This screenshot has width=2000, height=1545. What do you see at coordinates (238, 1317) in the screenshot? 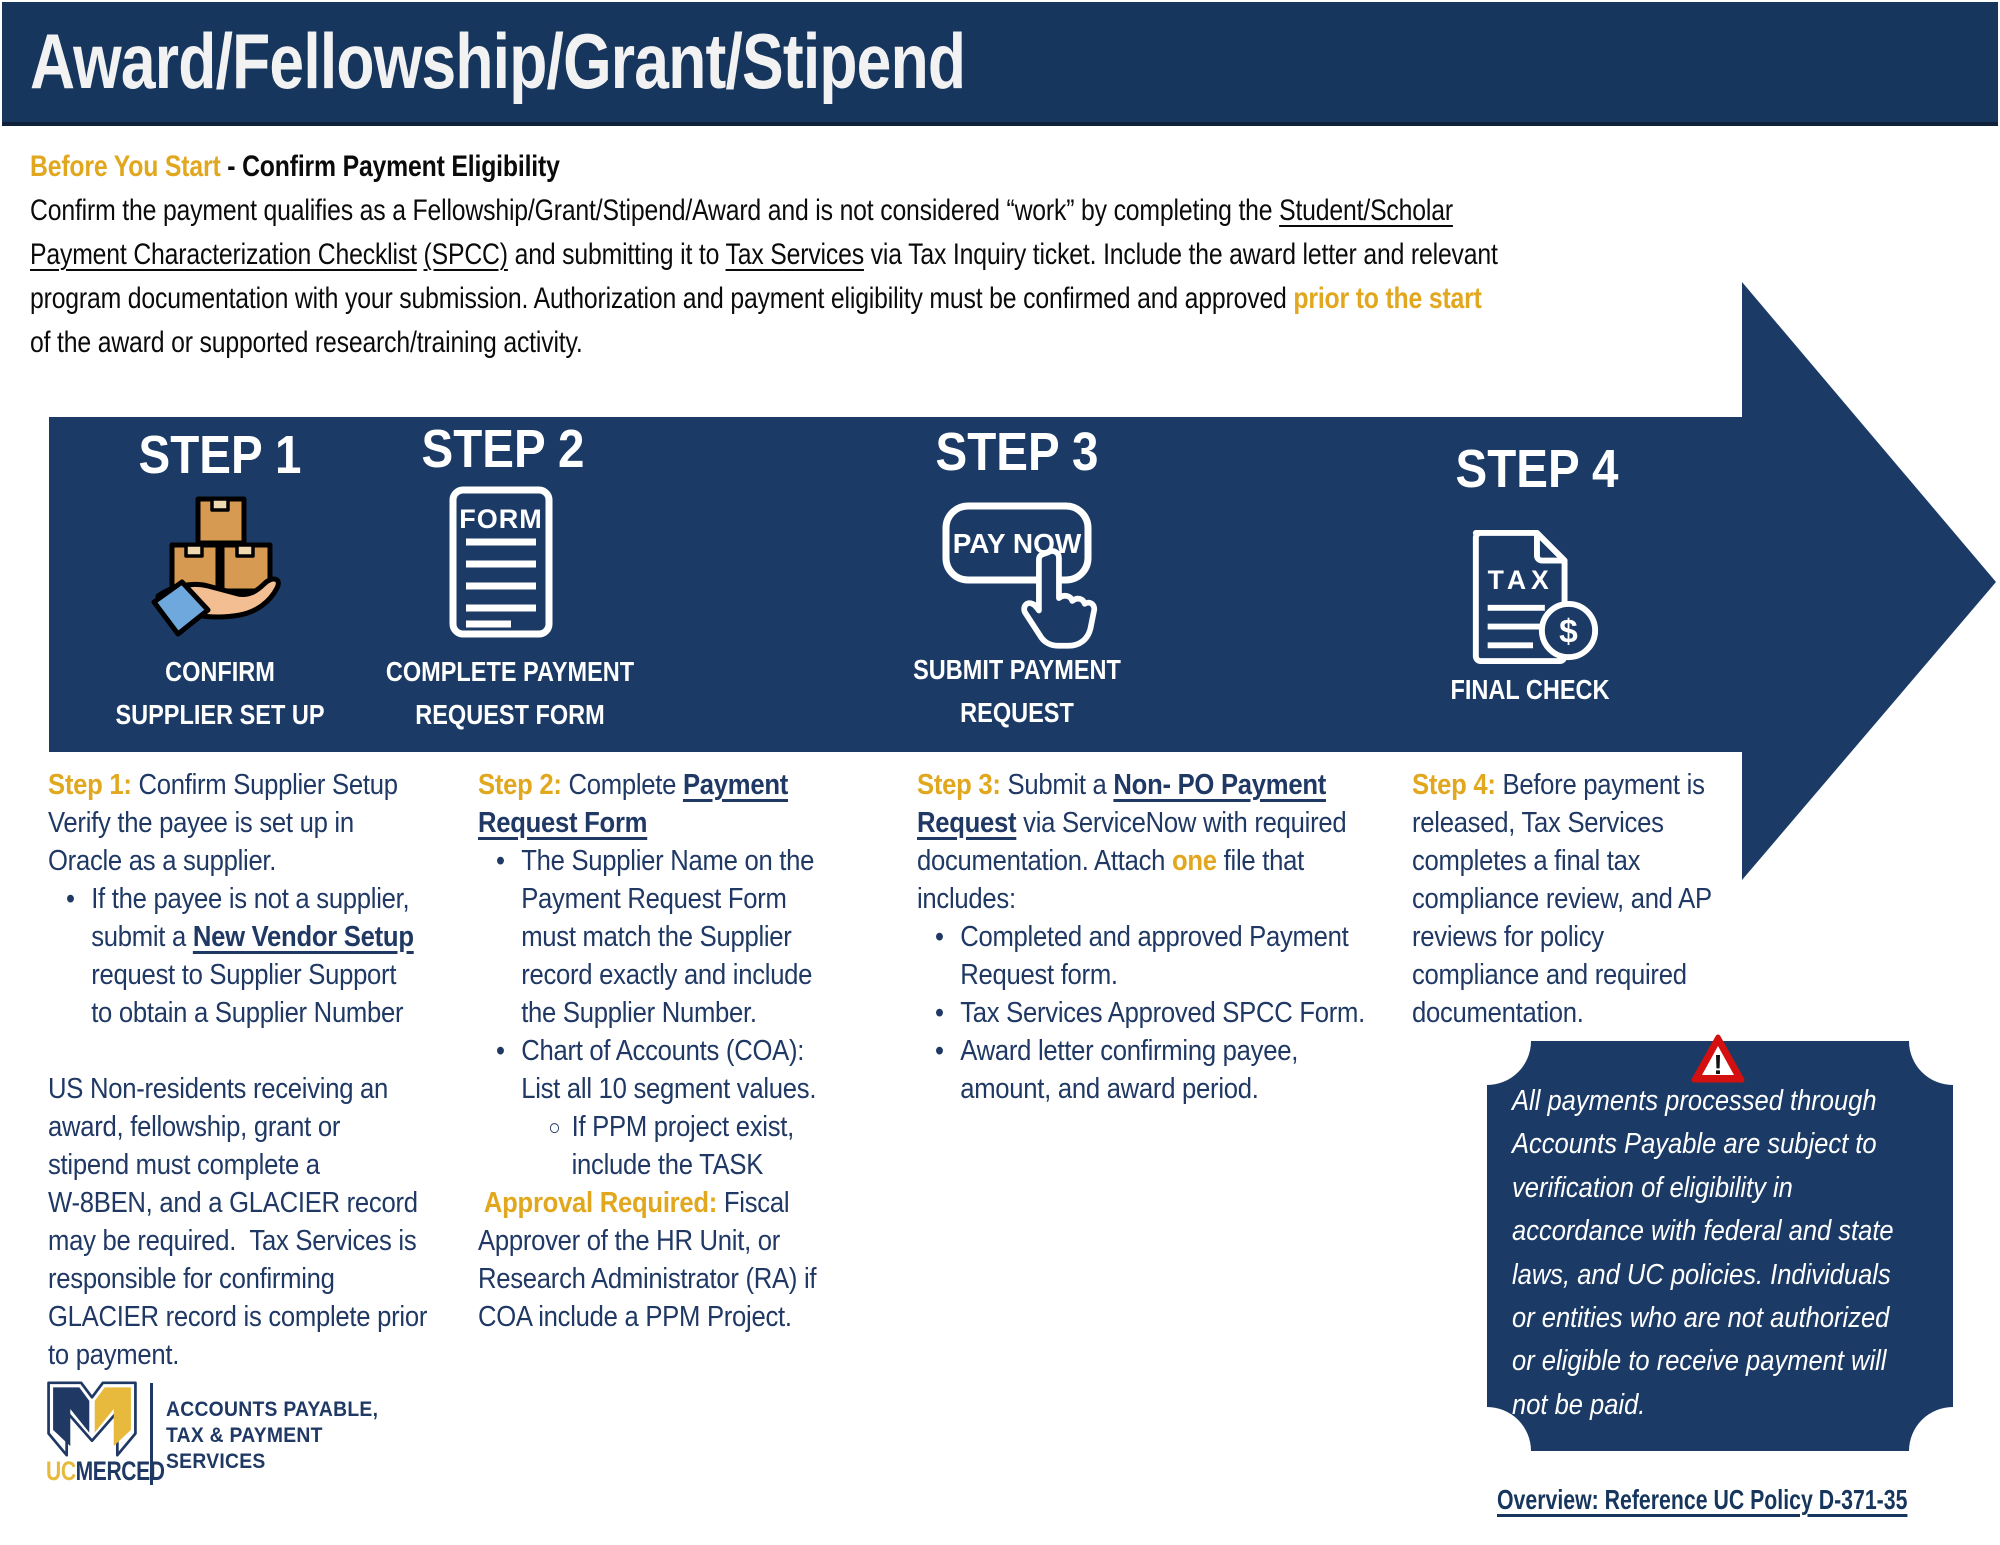
I see `text-segment: GLACIER record is complete prior` at bounding box center [238, 1317].